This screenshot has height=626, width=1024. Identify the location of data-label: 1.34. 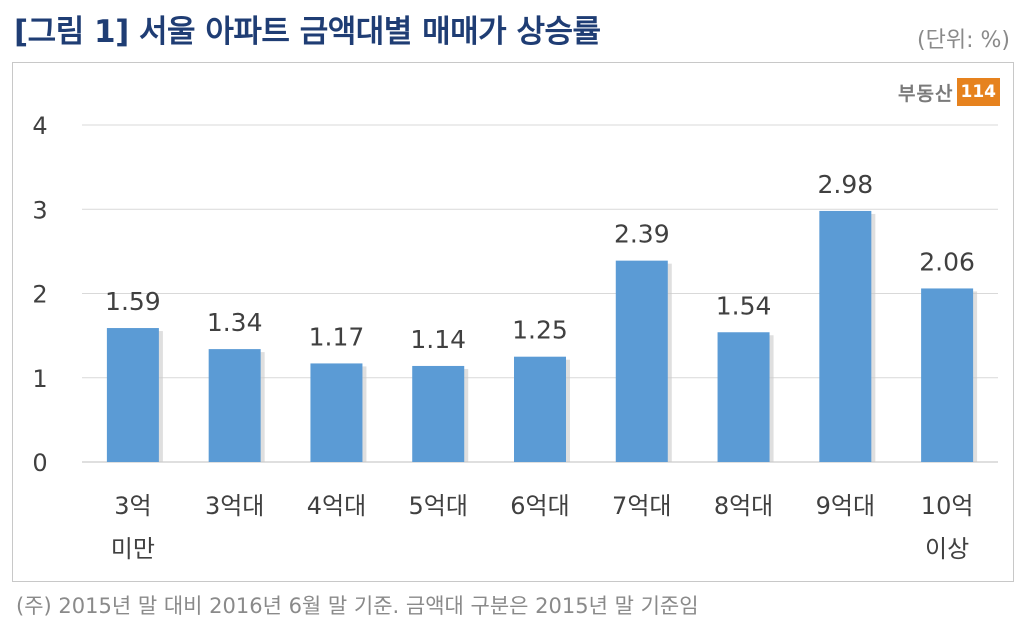
(235, 322).